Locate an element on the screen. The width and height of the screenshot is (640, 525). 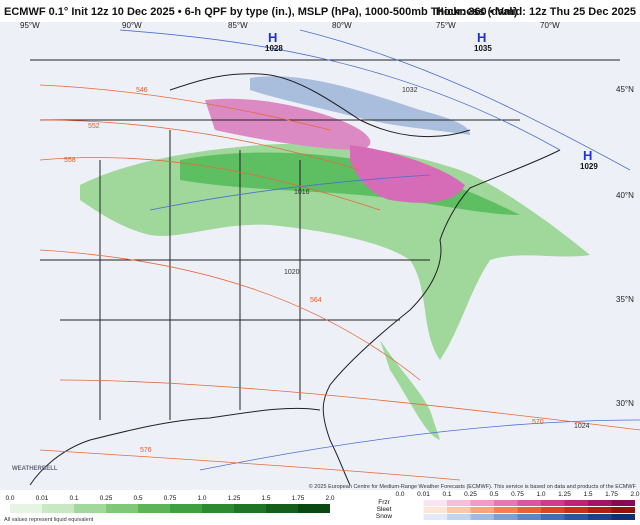
high-value: 1028 is located at coordinates (274, 48).